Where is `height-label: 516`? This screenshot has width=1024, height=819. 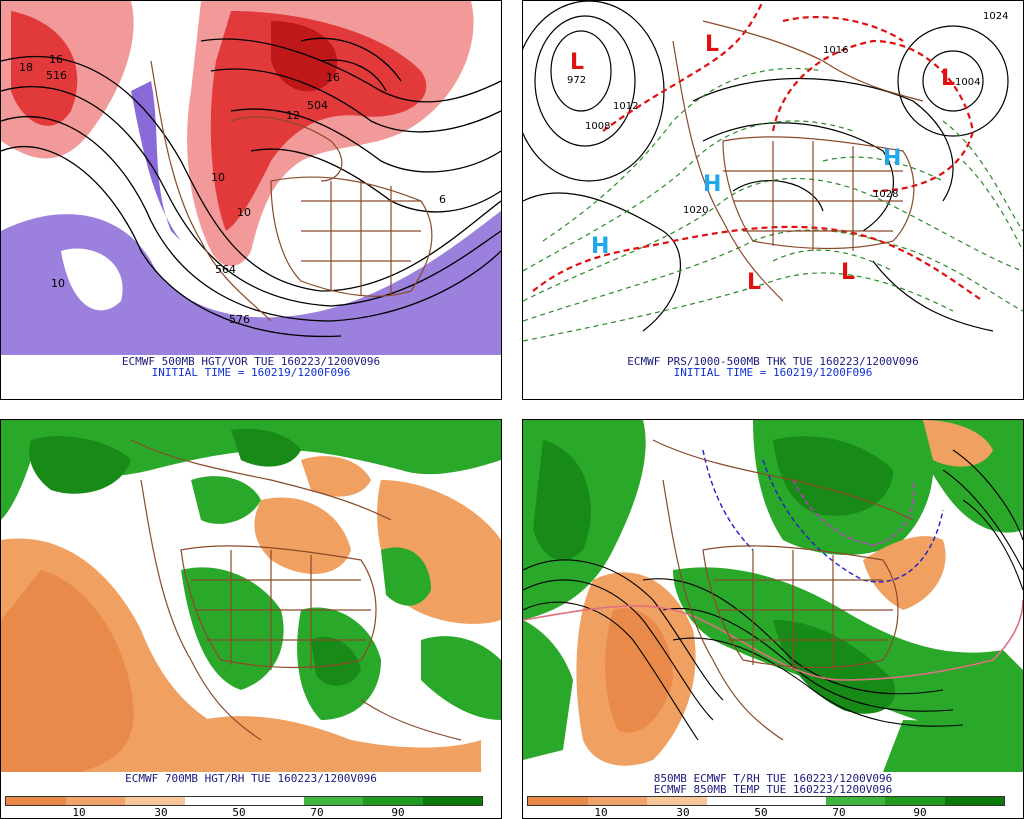 height-label: 516 is located at coordinates (56, 75).